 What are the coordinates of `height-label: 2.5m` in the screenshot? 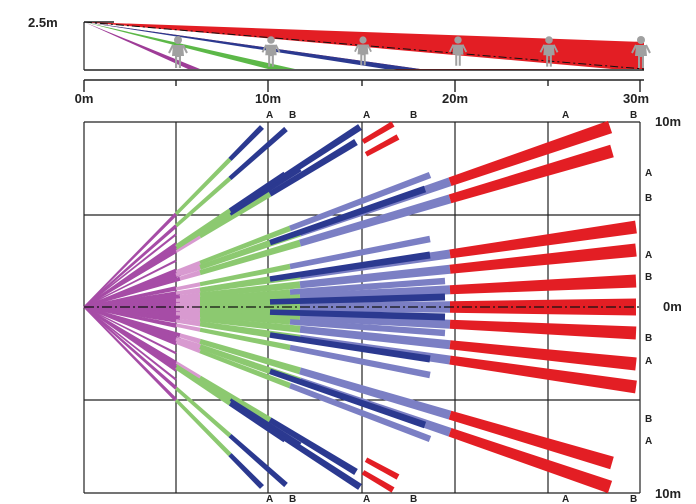 It's located at (43, 22).